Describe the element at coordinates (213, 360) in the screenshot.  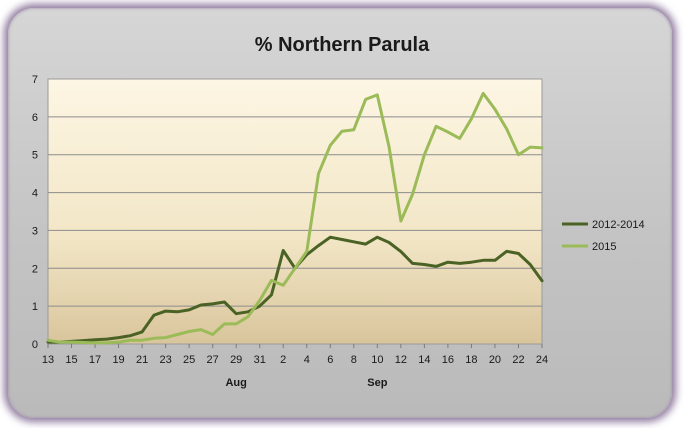
I see `x-tick-label: 27` at that location.